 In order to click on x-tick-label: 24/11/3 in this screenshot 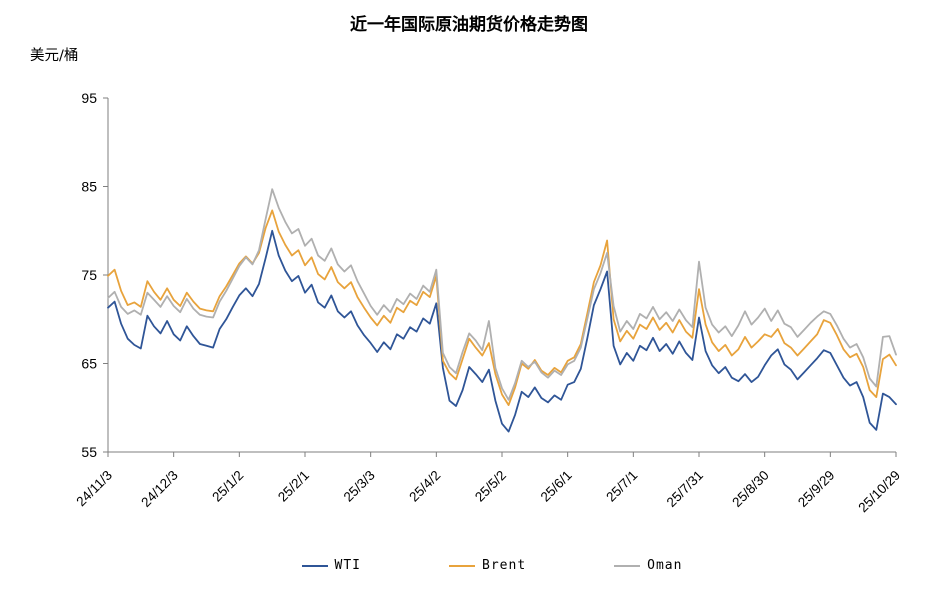, I will do `click(94, 489)`.